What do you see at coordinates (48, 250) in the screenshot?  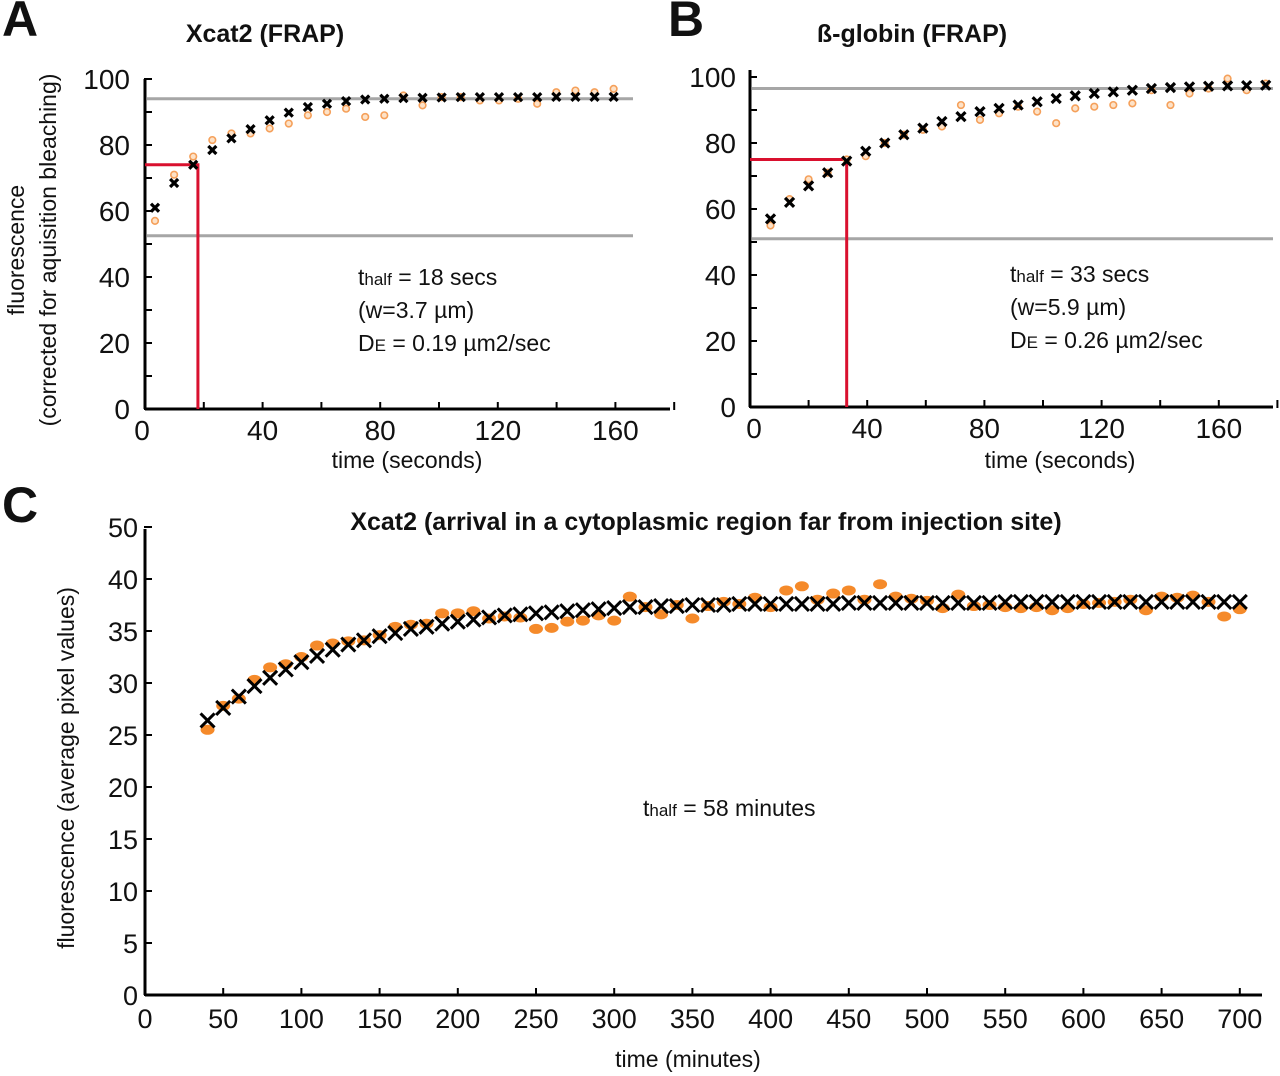 I see `panel-a-ylabel-2: (corrected for aquisition bleaching)` at bounding box center [48, 250].